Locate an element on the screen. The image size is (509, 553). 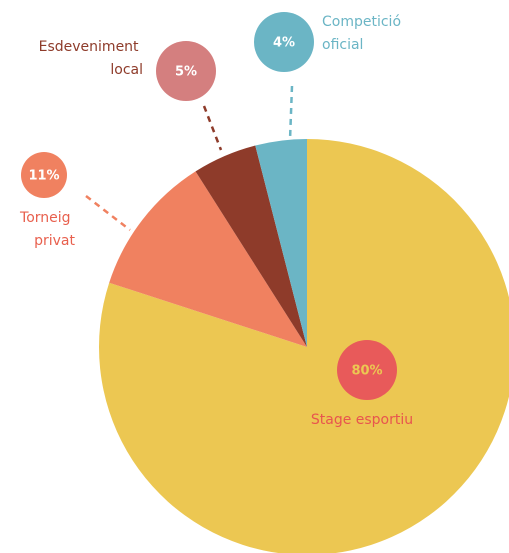
label-line: Competició is located at coordinates (363, 22).